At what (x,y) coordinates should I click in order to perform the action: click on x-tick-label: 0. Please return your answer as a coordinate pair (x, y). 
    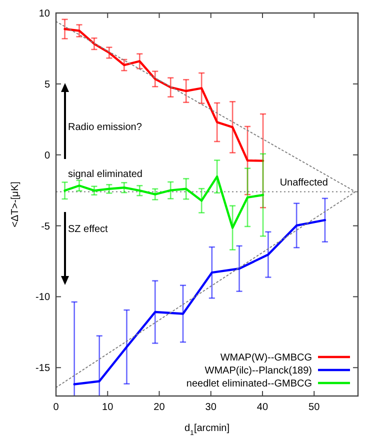
    Looking at the image, I should click on (56, 407).